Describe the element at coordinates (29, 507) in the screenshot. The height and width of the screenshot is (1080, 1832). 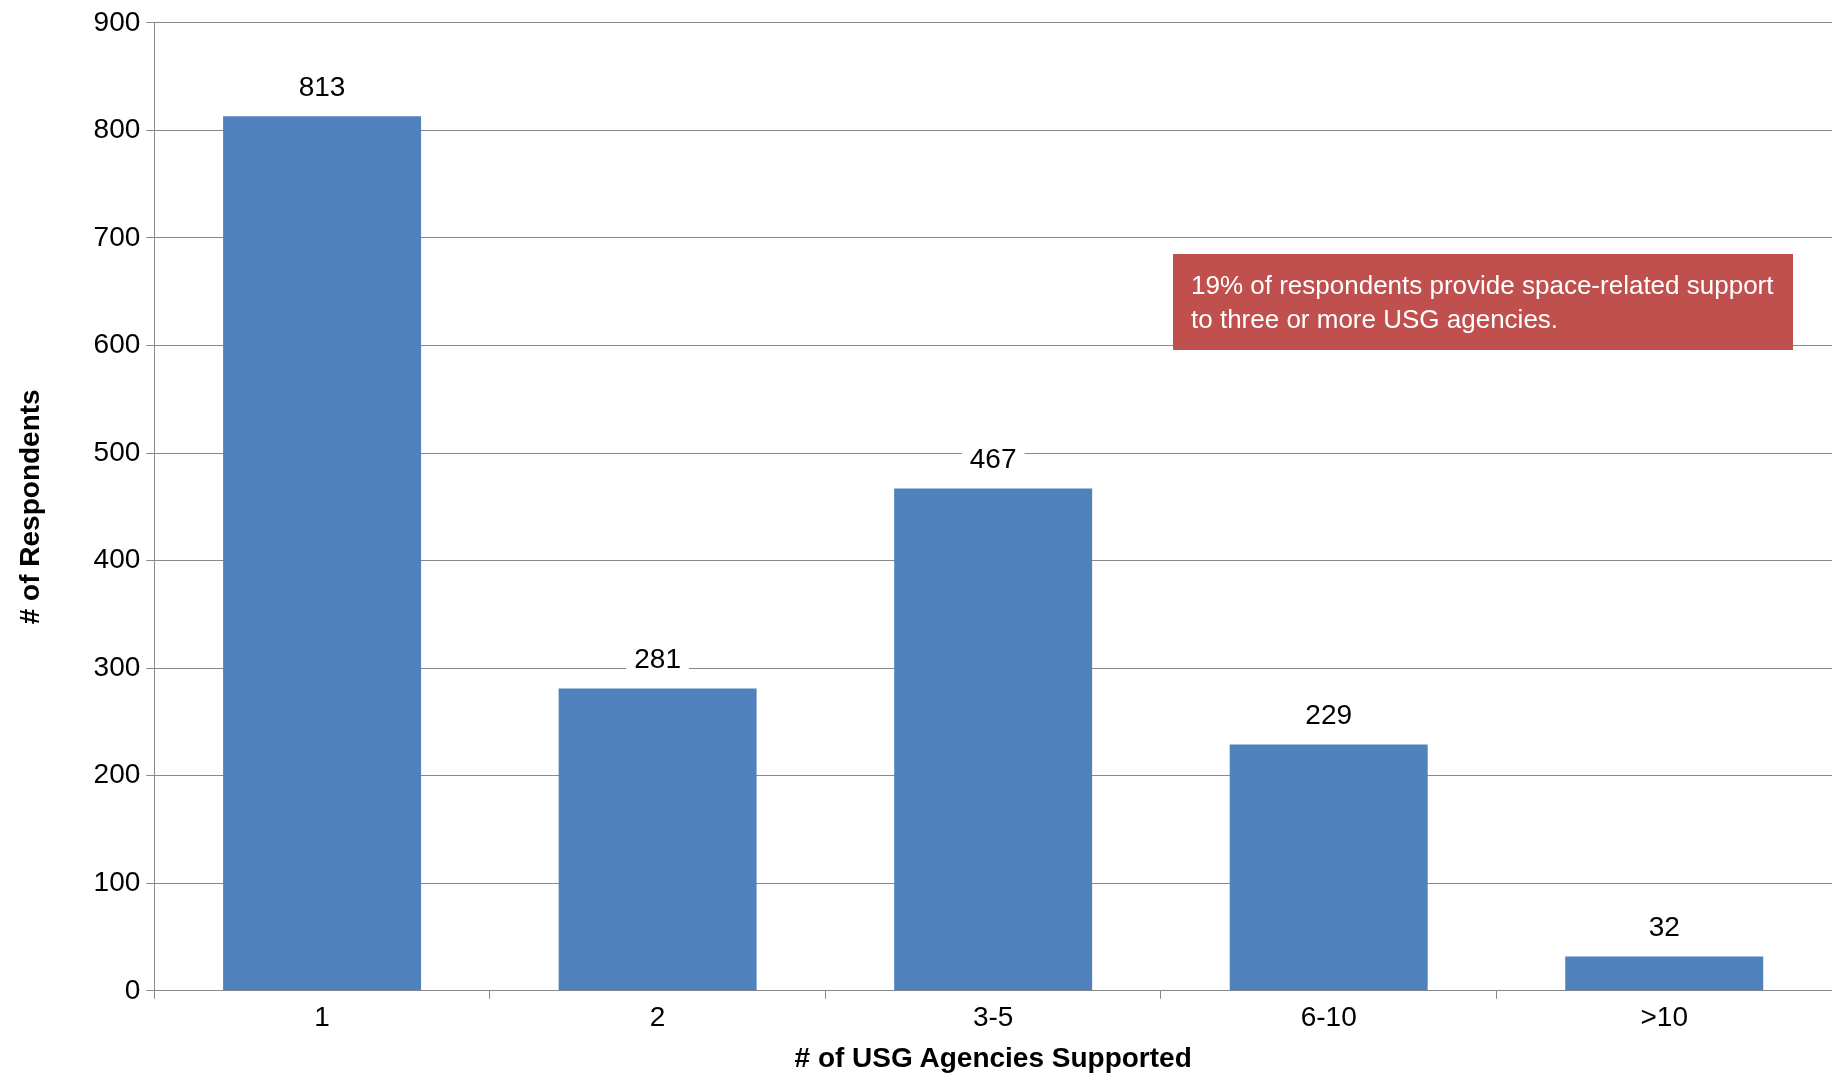
I see `y-axis-title: # of Respondents` at that location.